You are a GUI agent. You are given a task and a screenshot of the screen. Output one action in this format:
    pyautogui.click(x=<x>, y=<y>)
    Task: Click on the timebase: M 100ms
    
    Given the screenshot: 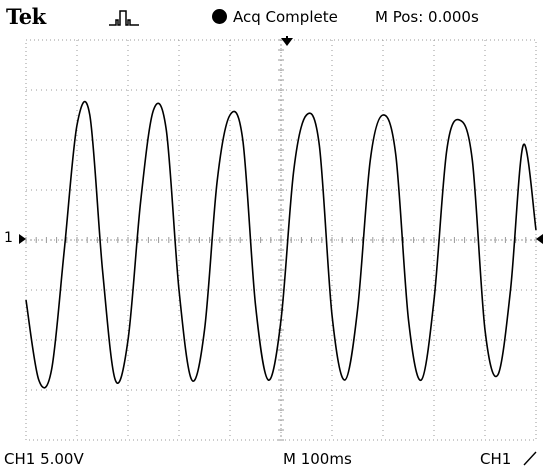 What is the action you would take?
    pyautogui.click(x=317, y=459)
    